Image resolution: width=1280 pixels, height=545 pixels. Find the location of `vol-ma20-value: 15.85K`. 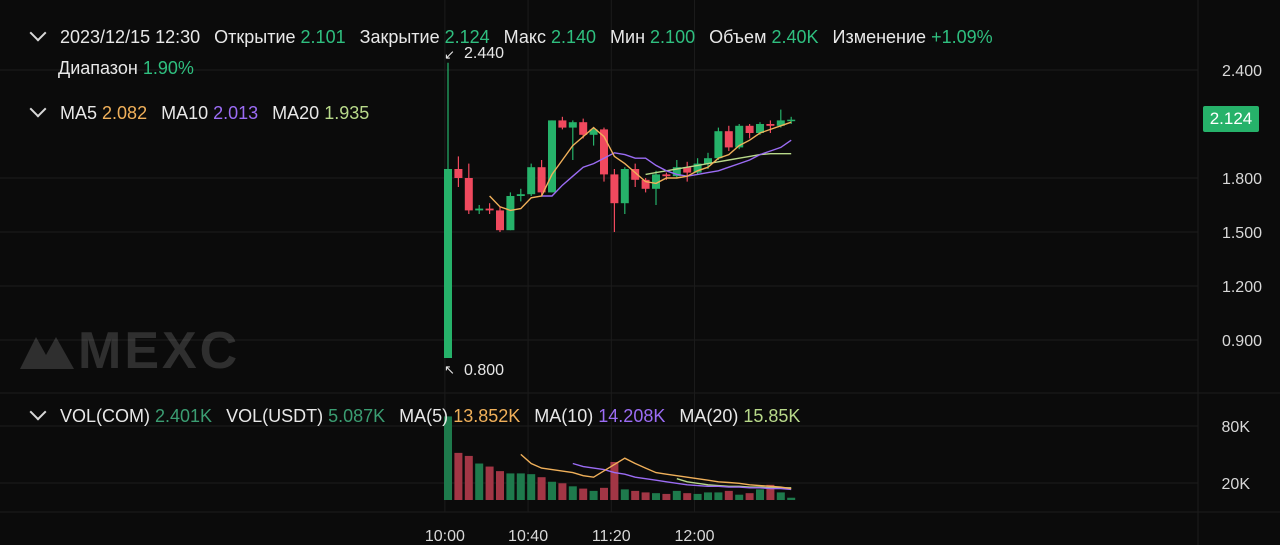

vol-ma20-value: 15.85K is located at coordinates (772, 416).